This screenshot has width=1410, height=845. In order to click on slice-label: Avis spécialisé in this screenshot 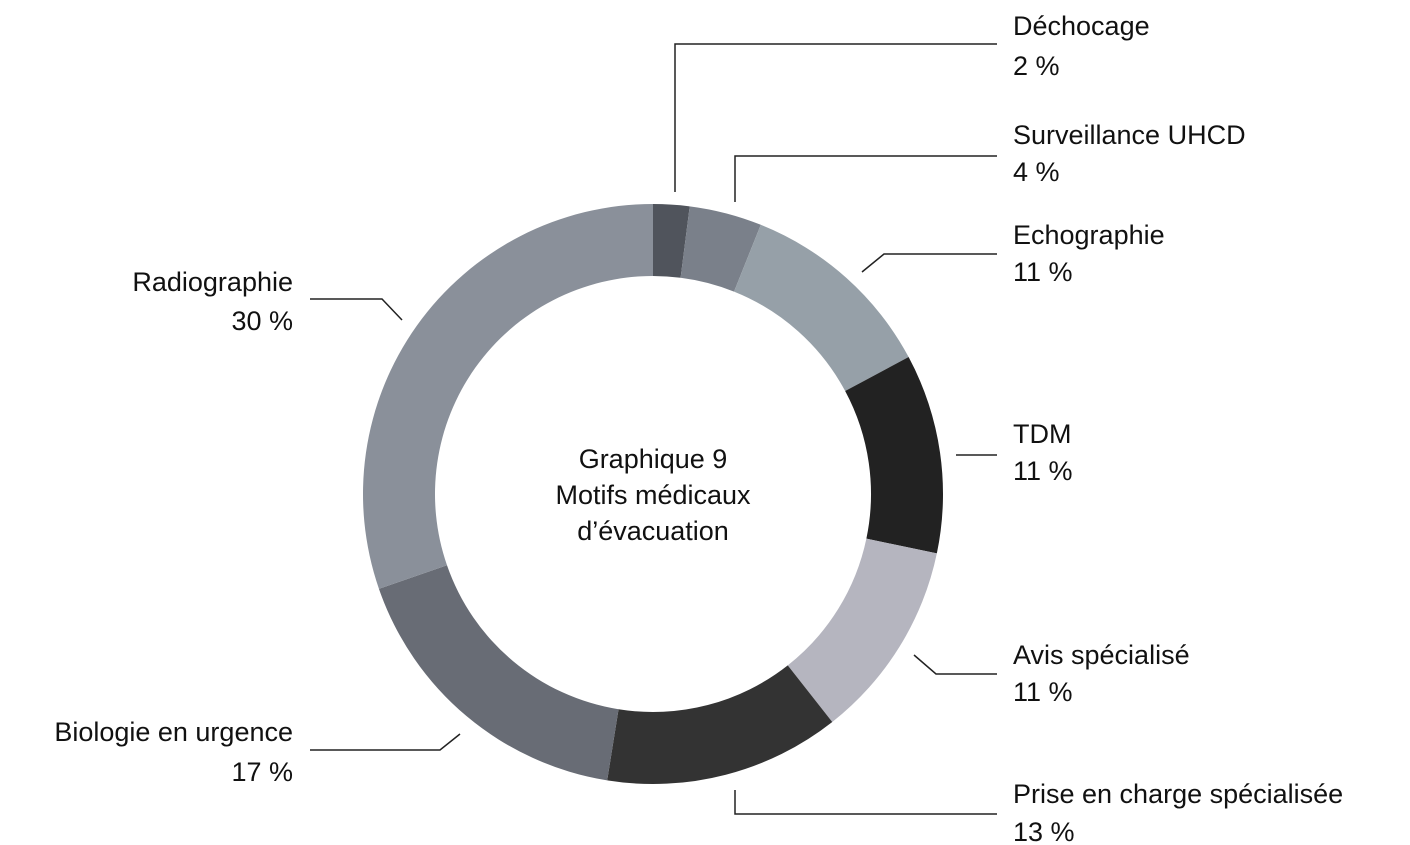, I will do `click(1101, 655)`.